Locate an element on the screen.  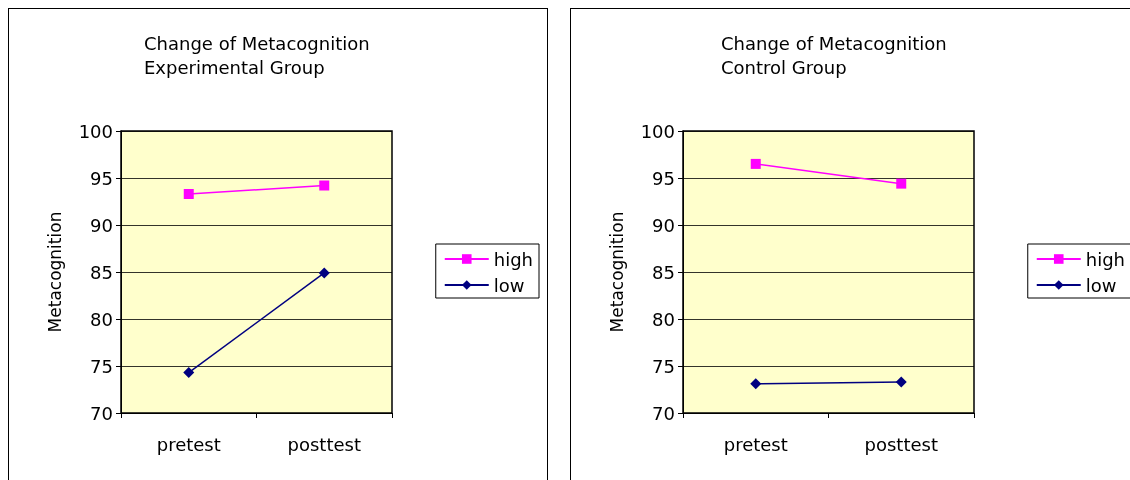
chart-subtitle: Experimental Group is located at coordinates (234, 67).